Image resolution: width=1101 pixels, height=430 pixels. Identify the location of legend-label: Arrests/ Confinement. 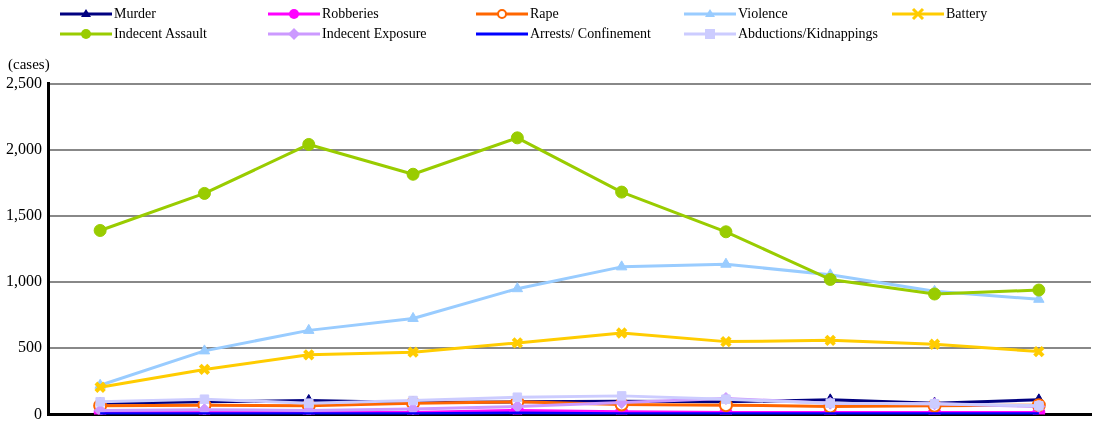
(590, 34).